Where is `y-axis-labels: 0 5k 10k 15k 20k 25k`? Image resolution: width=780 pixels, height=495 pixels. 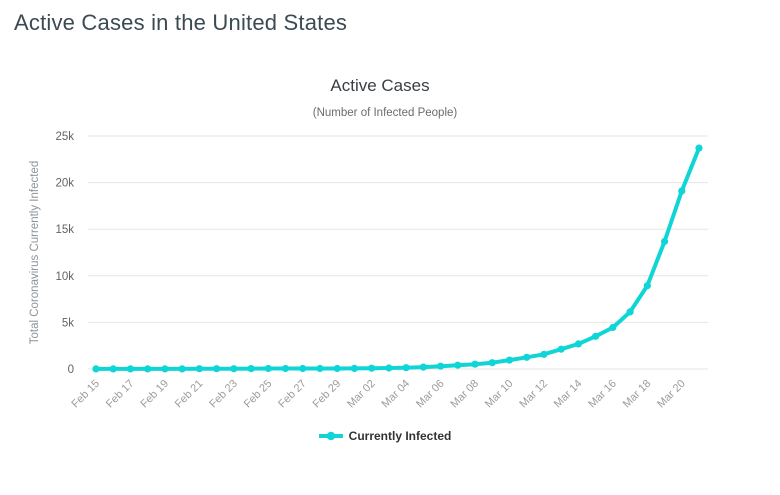 y-axis-labels: 0 5k 10k 15k 20k 25k is located at coordinates (64, 253).